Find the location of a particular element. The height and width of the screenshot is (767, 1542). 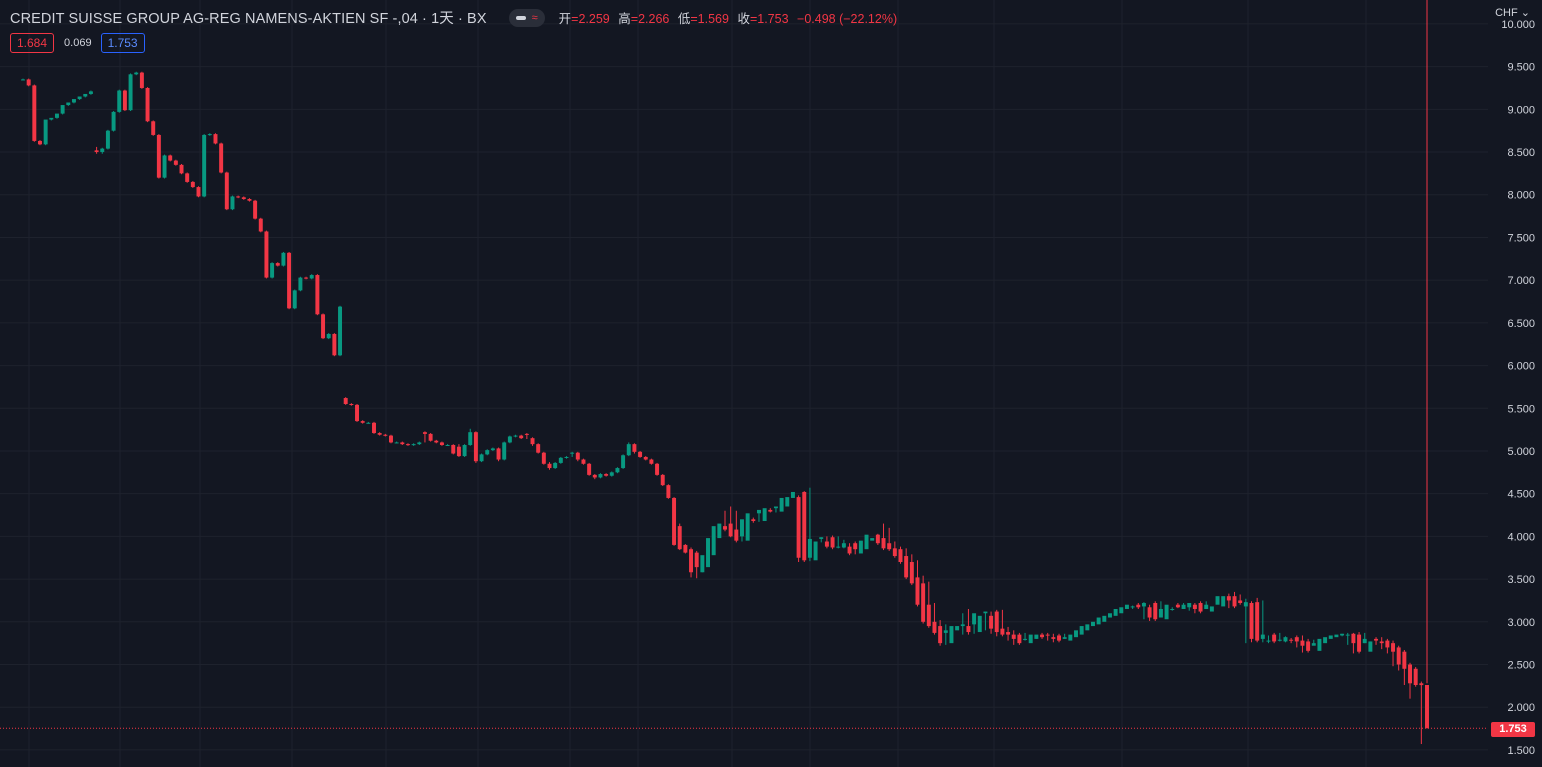

y-tick-label: 2.500 is located at coordinates (1521, 666).